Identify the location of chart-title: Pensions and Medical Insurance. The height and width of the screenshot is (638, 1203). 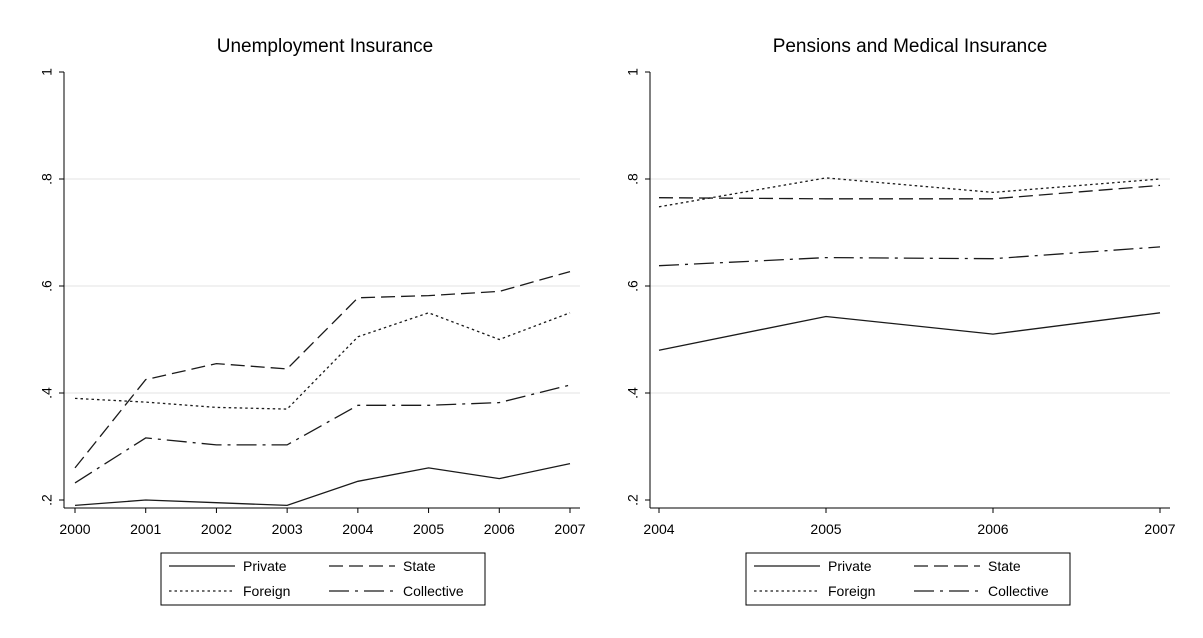
(910, 46).